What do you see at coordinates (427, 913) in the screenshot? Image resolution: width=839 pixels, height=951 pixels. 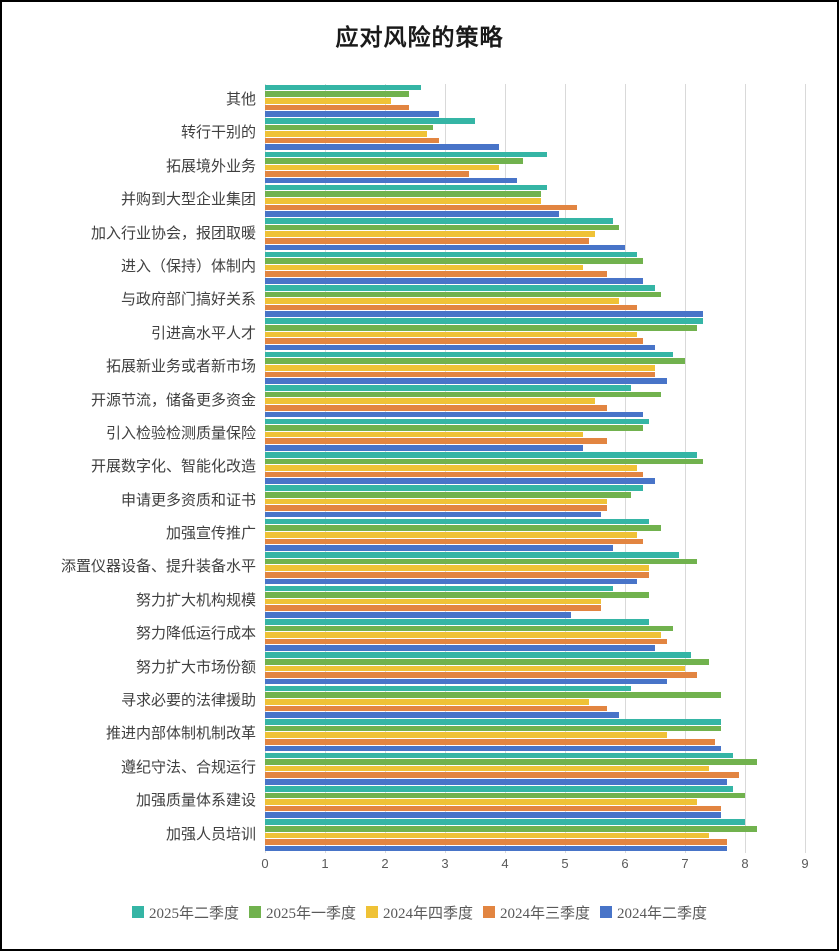 I see `legend-label: 2024年四季度` at bounding box center [427, 913].